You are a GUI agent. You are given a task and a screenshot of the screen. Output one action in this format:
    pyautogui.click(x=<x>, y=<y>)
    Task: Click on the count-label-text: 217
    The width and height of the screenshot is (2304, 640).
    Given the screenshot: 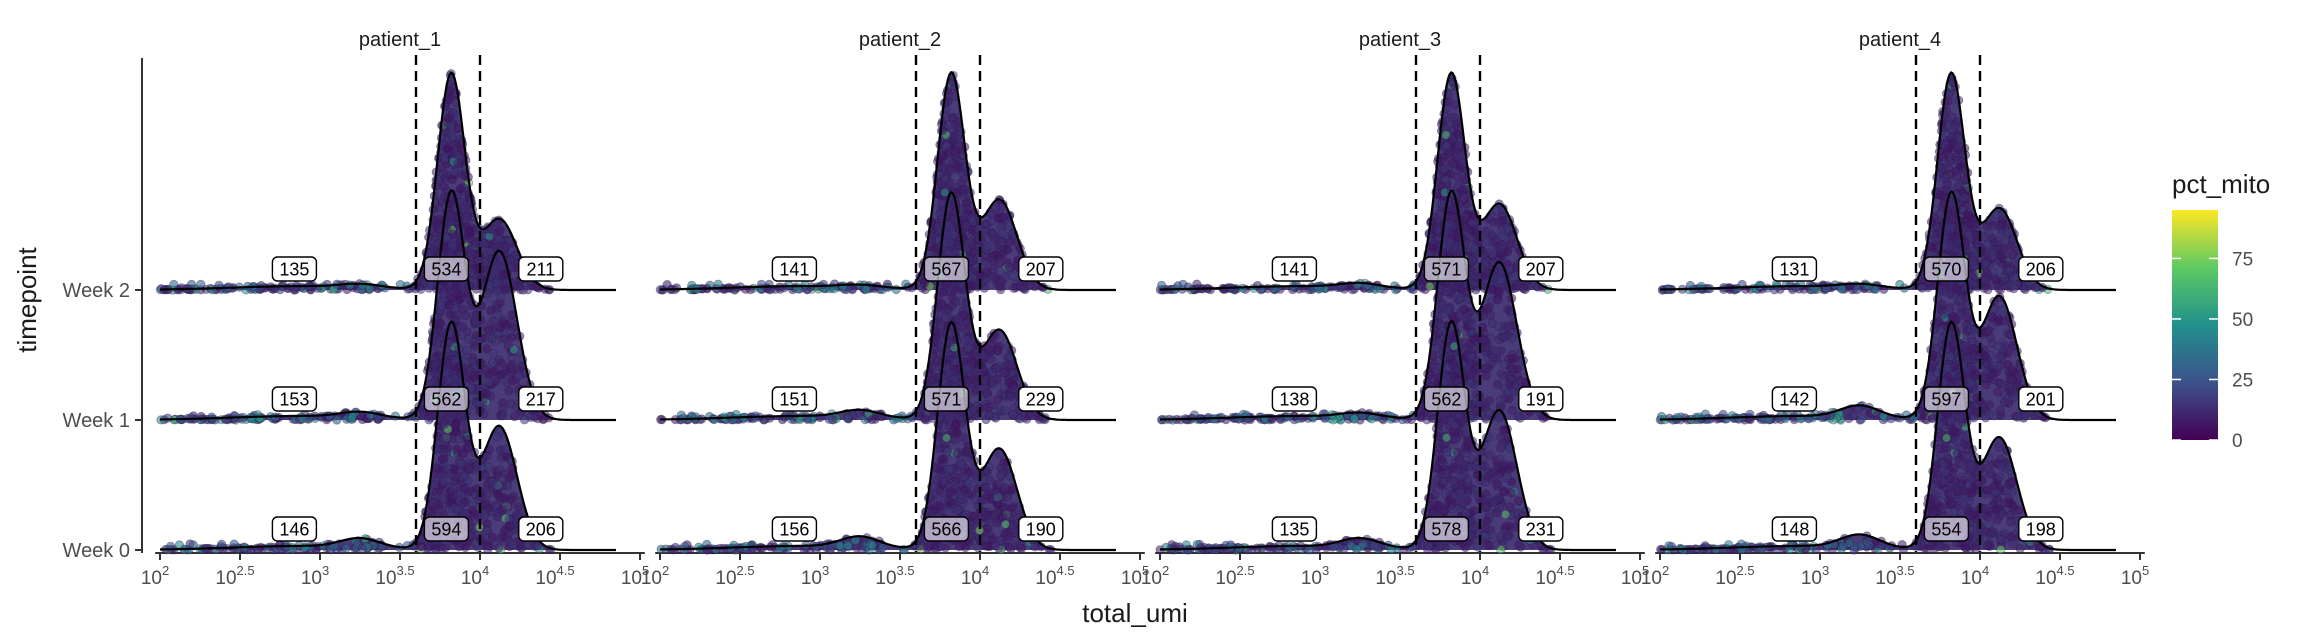 What is the action you would take?
    pyautogui.click(x=541, y=400)
    